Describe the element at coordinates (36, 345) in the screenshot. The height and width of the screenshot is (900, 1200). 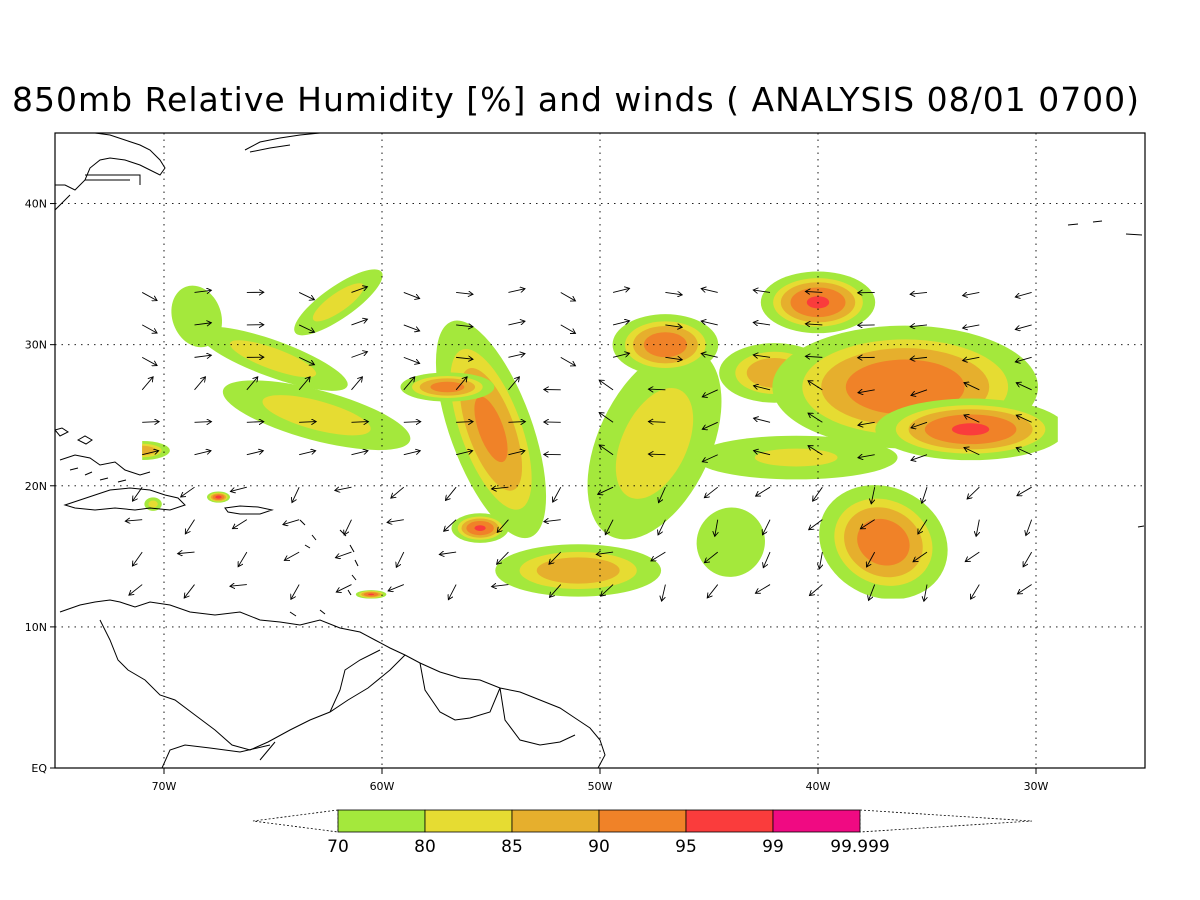
I see `lat-tick-label: 30N` at that location.